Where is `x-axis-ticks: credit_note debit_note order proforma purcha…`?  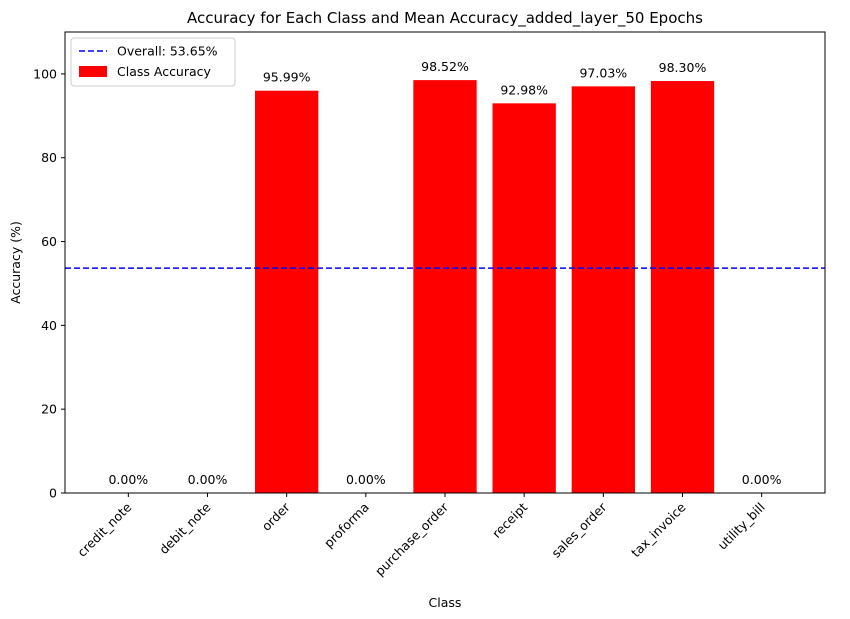 x-axis-ticks: credit_note debit_note order proforma purcha… is located at coordinates (421, 536).